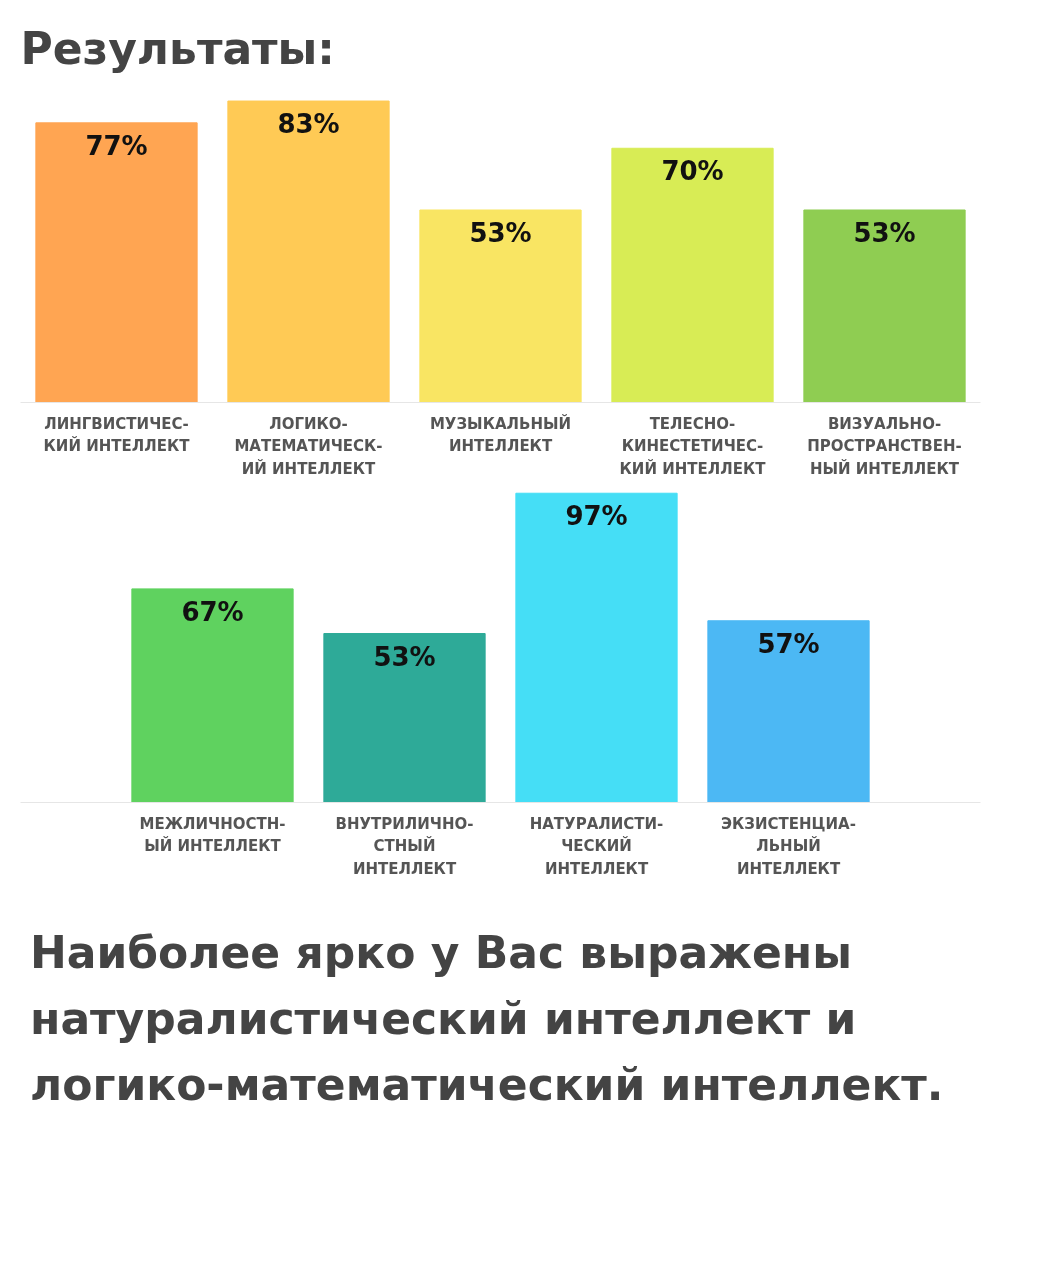  Describe the element at coordinates (487, 1019) in the screenshot. I see `text: Наиболее ярко у Вас выражены натуралистический интеллект и логико-математический интеллект.` at that location.